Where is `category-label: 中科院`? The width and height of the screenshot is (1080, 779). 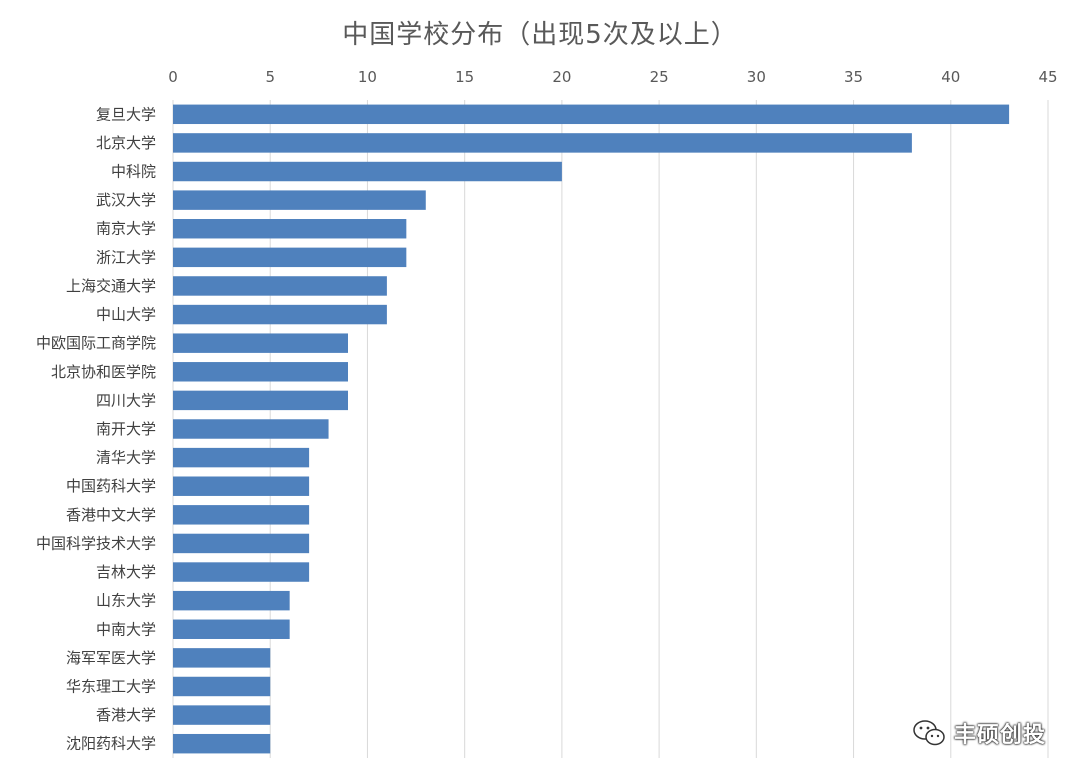 category-label: 中科院 is located at coordinates (133, 172).